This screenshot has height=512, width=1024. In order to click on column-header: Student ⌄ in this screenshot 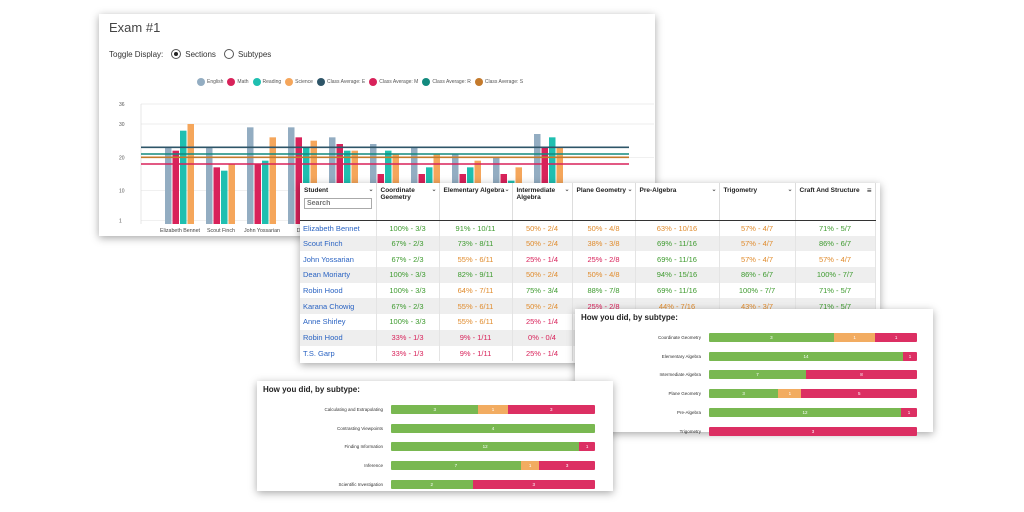, I will do `click(338, 202)`.